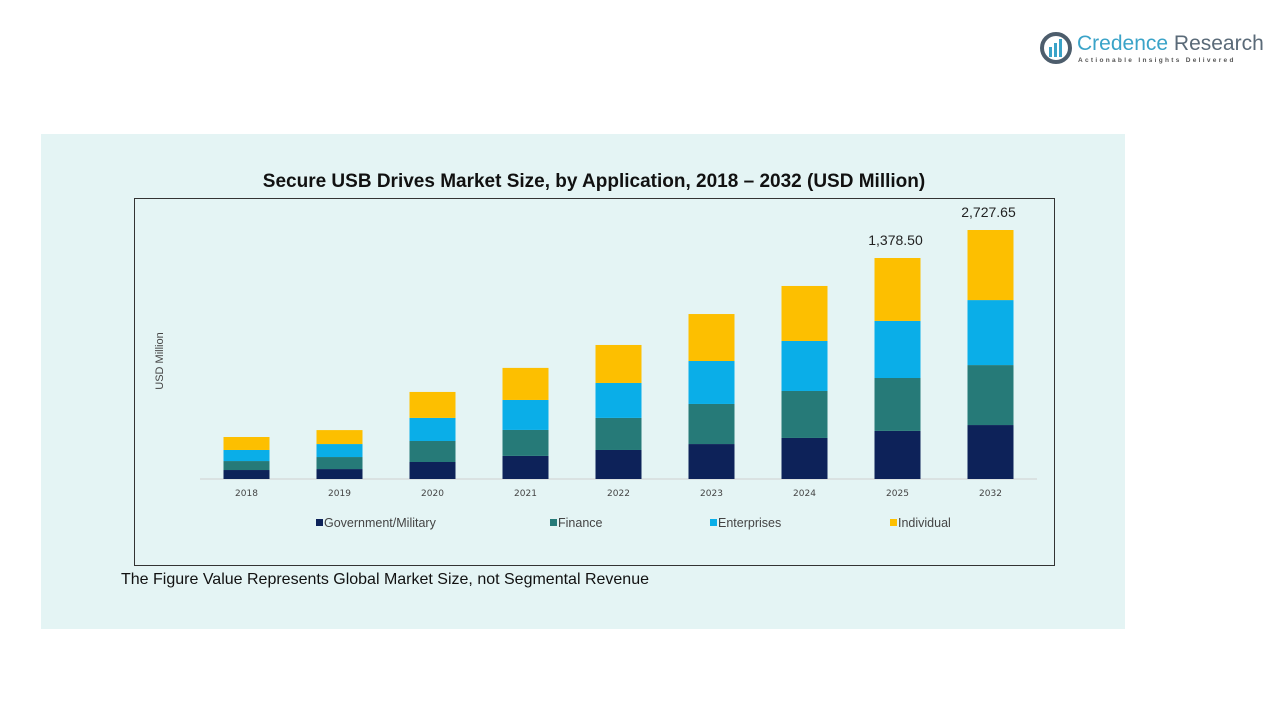 Image resolution: width=1280 pixels, height=720 pixels. Describe the element at coordinates (246, 443) in the screenshot. I see `bar-individual-2018` at that location.